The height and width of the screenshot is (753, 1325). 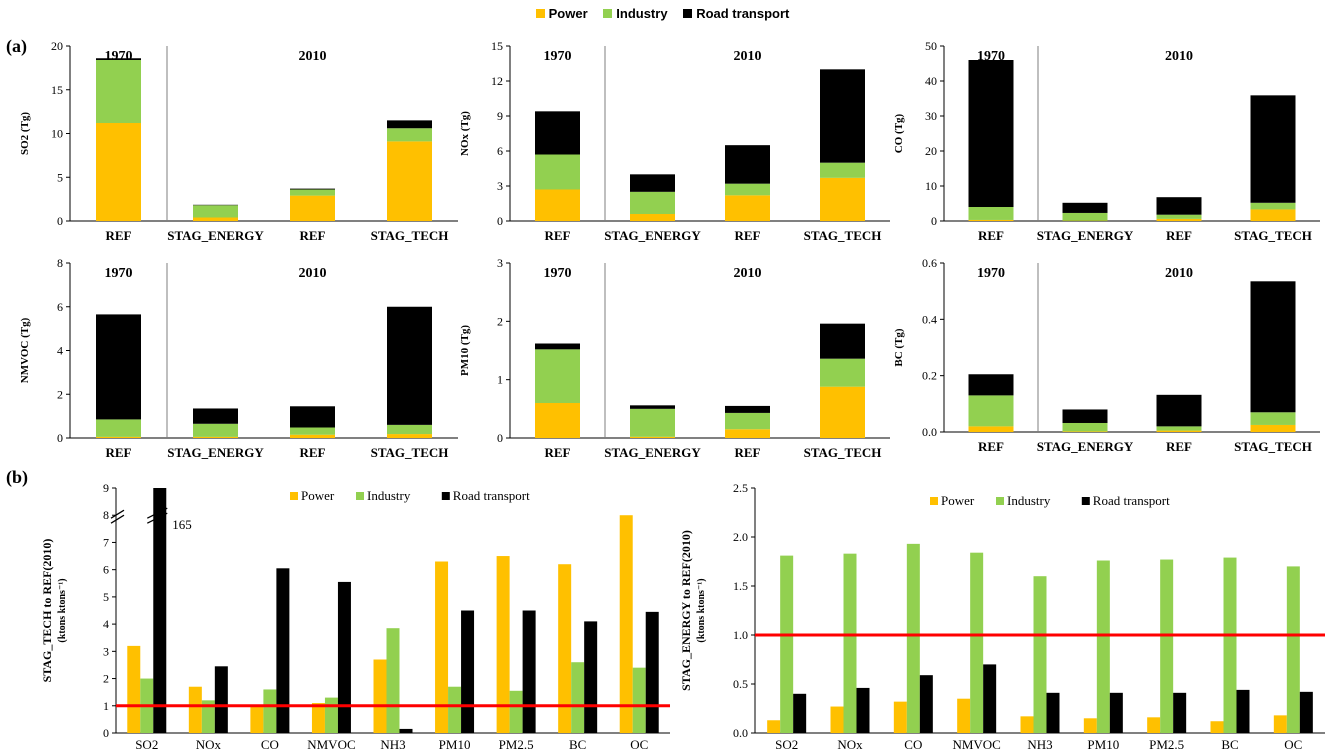 What do you see at coordinates (106, 542) in the screenshot?
I see `ratio_tech-ytick-label: 7` at bounding box center [106, 542].